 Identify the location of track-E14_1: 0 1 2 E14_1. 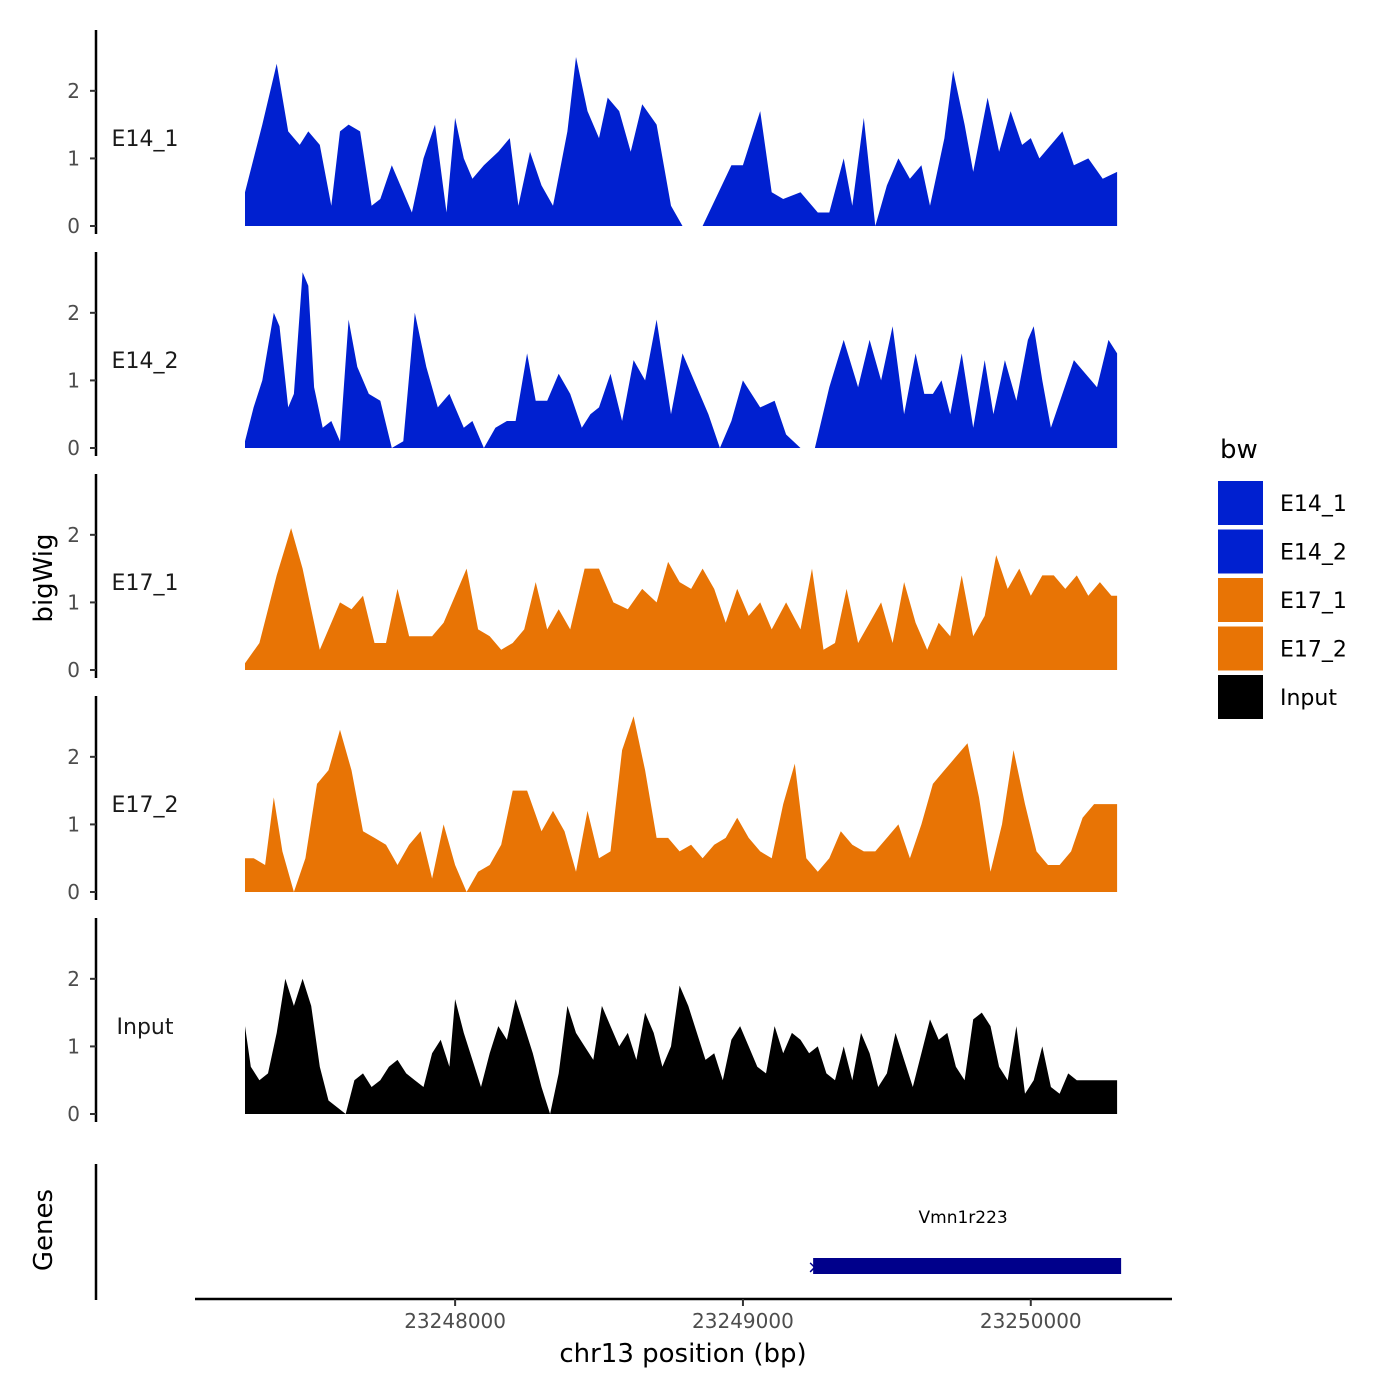
(592, 134).